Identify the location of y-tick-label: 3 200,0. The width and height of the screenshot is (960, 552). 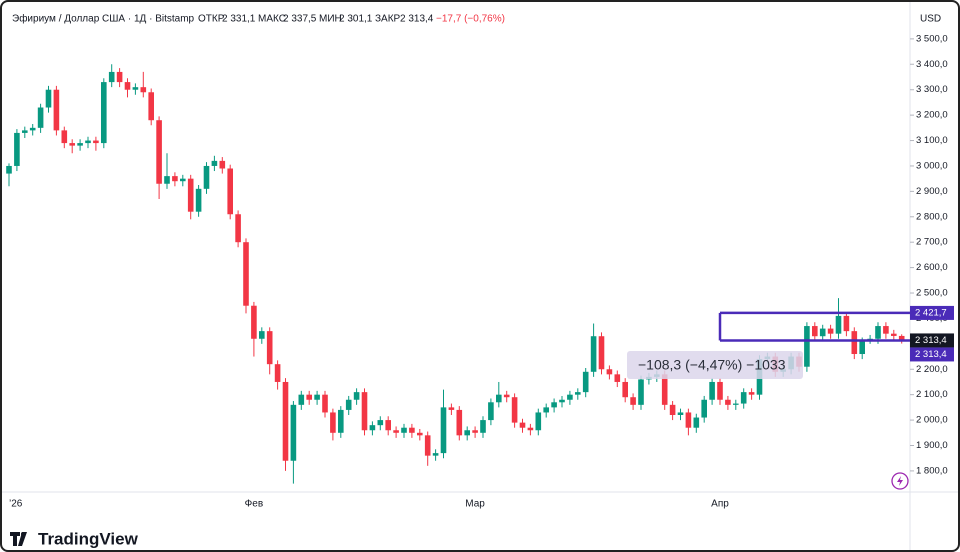
(932, 115).